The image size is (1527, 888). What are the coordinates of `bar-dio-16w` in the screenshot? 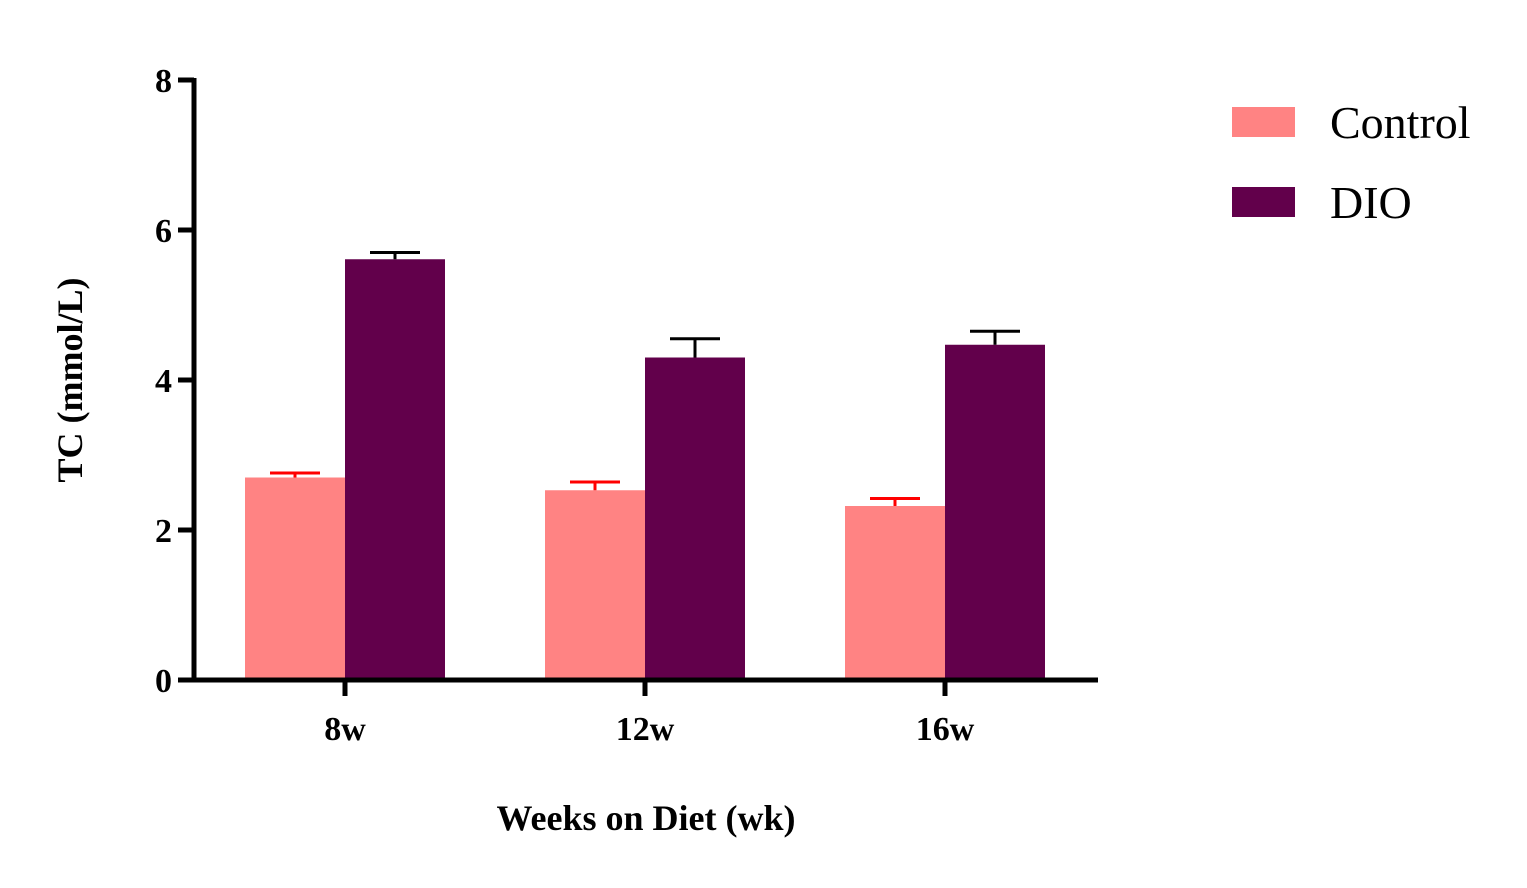 It's located at (995, 512).